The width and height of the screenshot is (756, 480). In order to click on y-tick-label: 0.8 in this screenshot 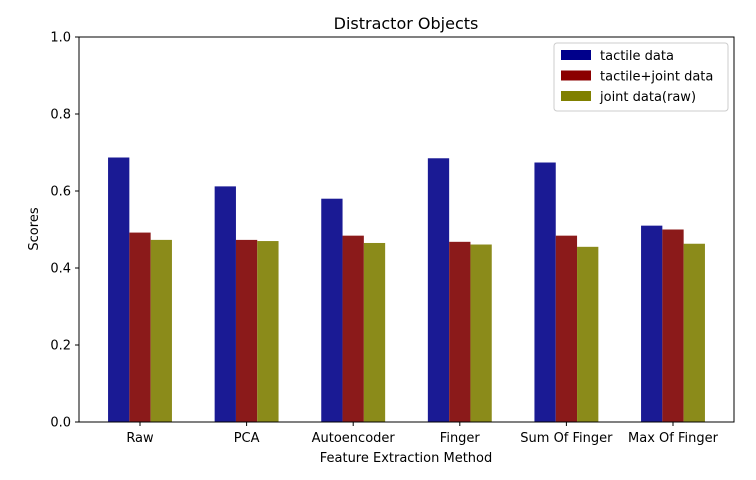, I will do `click(60, 115)`.